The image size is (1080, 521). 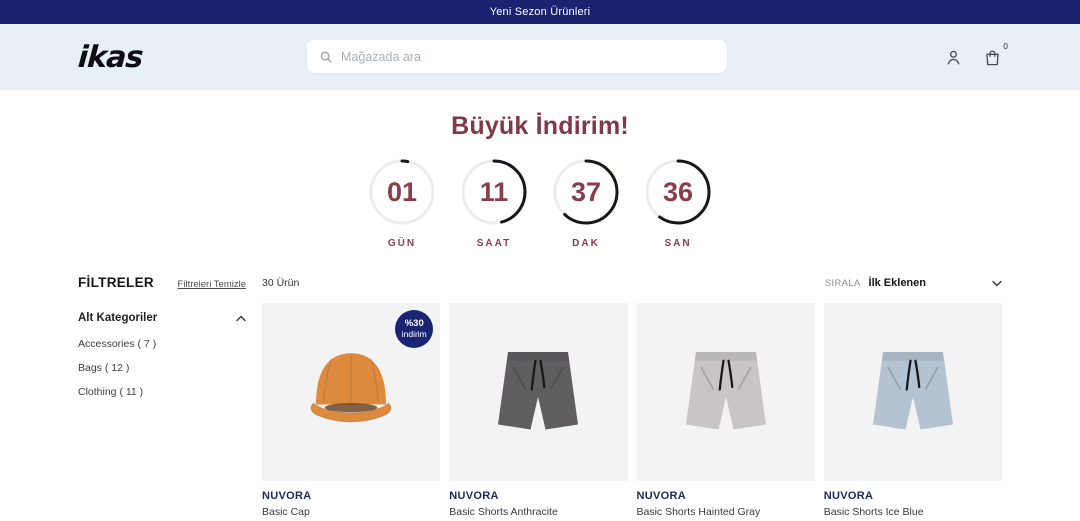 I want to click on countdown-seconds: 36 SAN, so click(x=678, y=203).